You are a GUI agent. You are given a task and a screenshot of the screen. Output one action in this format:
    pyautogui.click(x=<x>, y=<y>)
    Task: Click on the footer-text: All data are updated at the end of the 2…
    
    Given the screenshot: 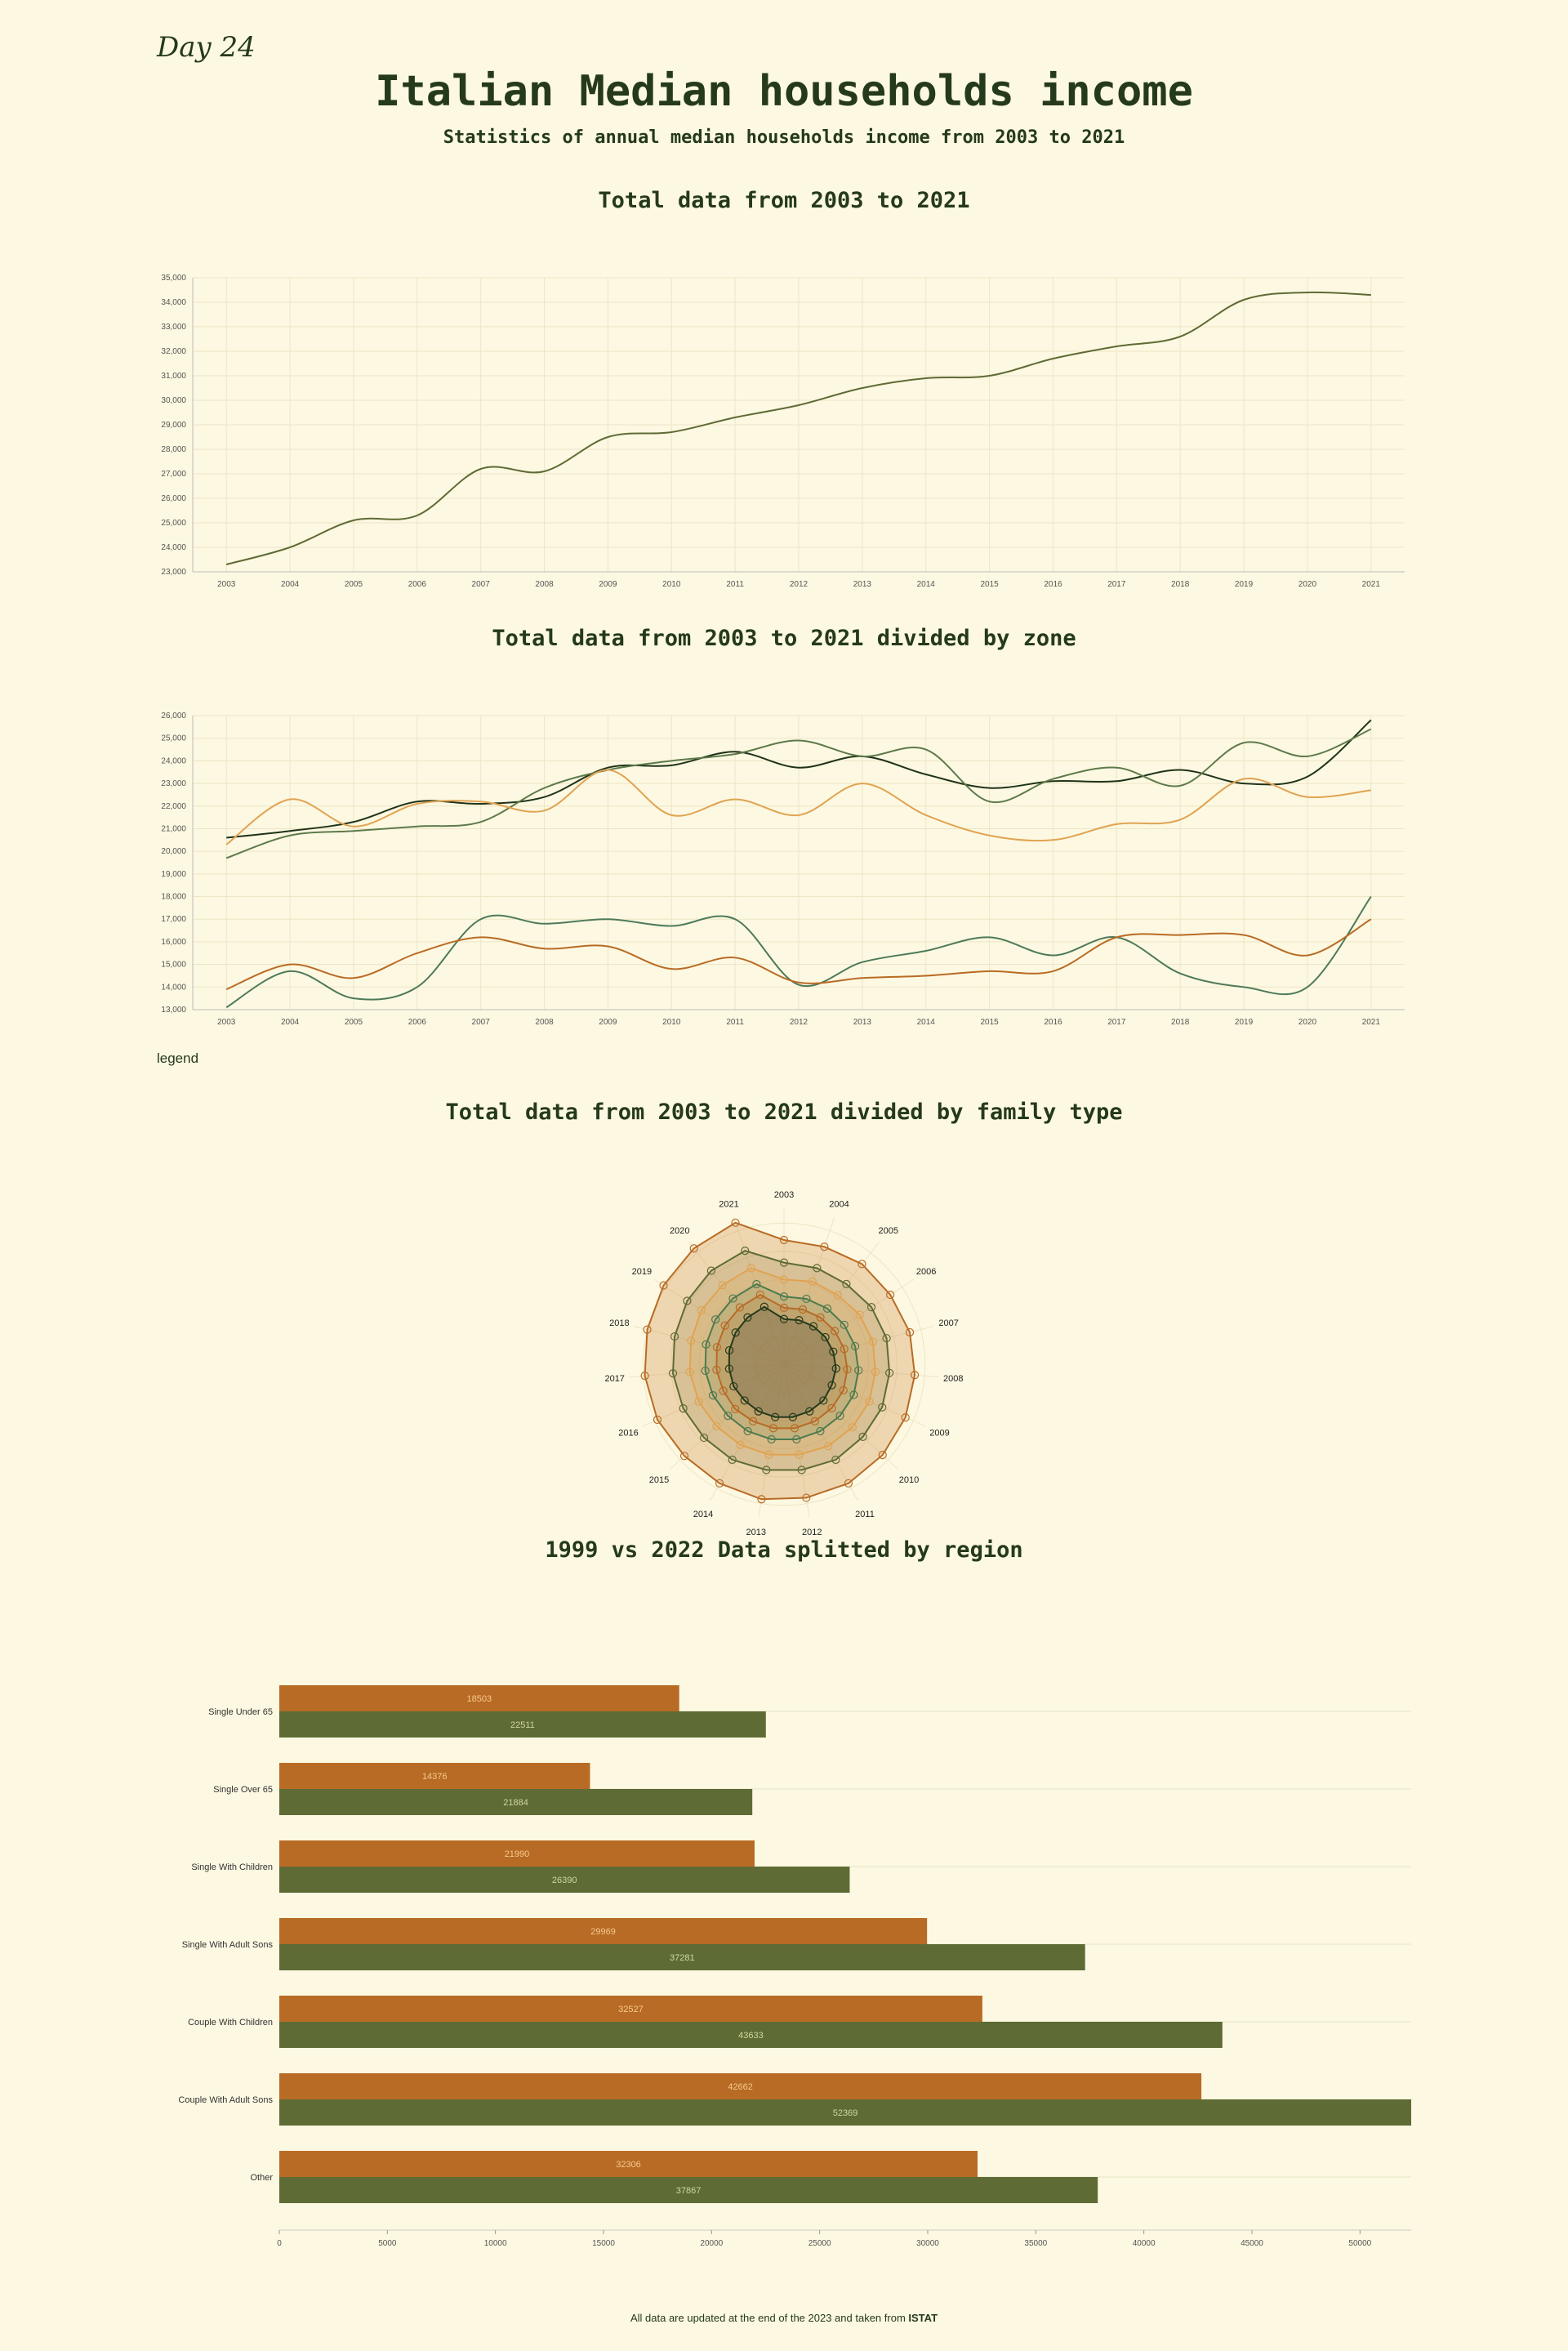 What is the action you would take?
    pyautogui.click(x=769, y=2318)
    